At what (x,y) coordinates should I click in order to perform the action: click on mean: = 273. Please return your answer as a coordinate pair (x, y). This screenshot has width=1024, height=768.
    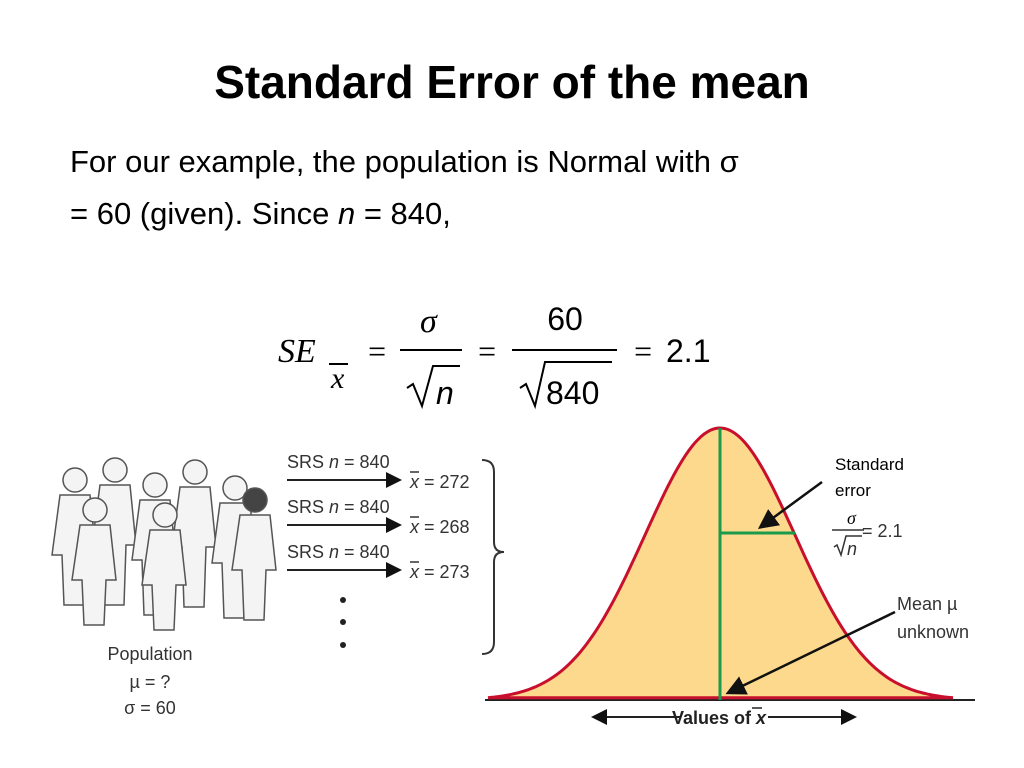
    Looking at the image, I should click on (444, 572).